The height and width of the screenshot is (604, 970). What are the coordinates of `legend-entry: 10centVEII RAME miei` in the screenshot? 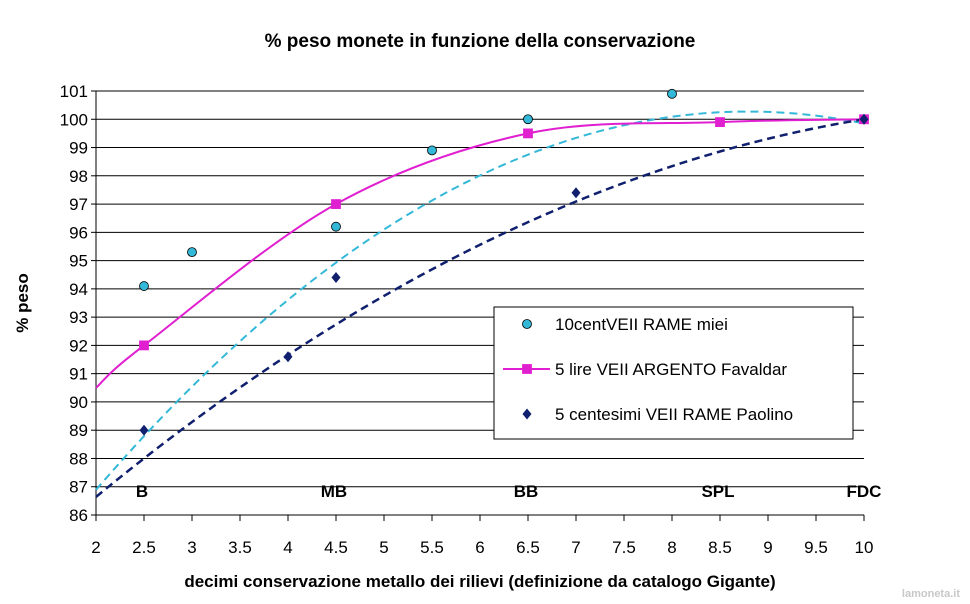 It's located at (641, 324).